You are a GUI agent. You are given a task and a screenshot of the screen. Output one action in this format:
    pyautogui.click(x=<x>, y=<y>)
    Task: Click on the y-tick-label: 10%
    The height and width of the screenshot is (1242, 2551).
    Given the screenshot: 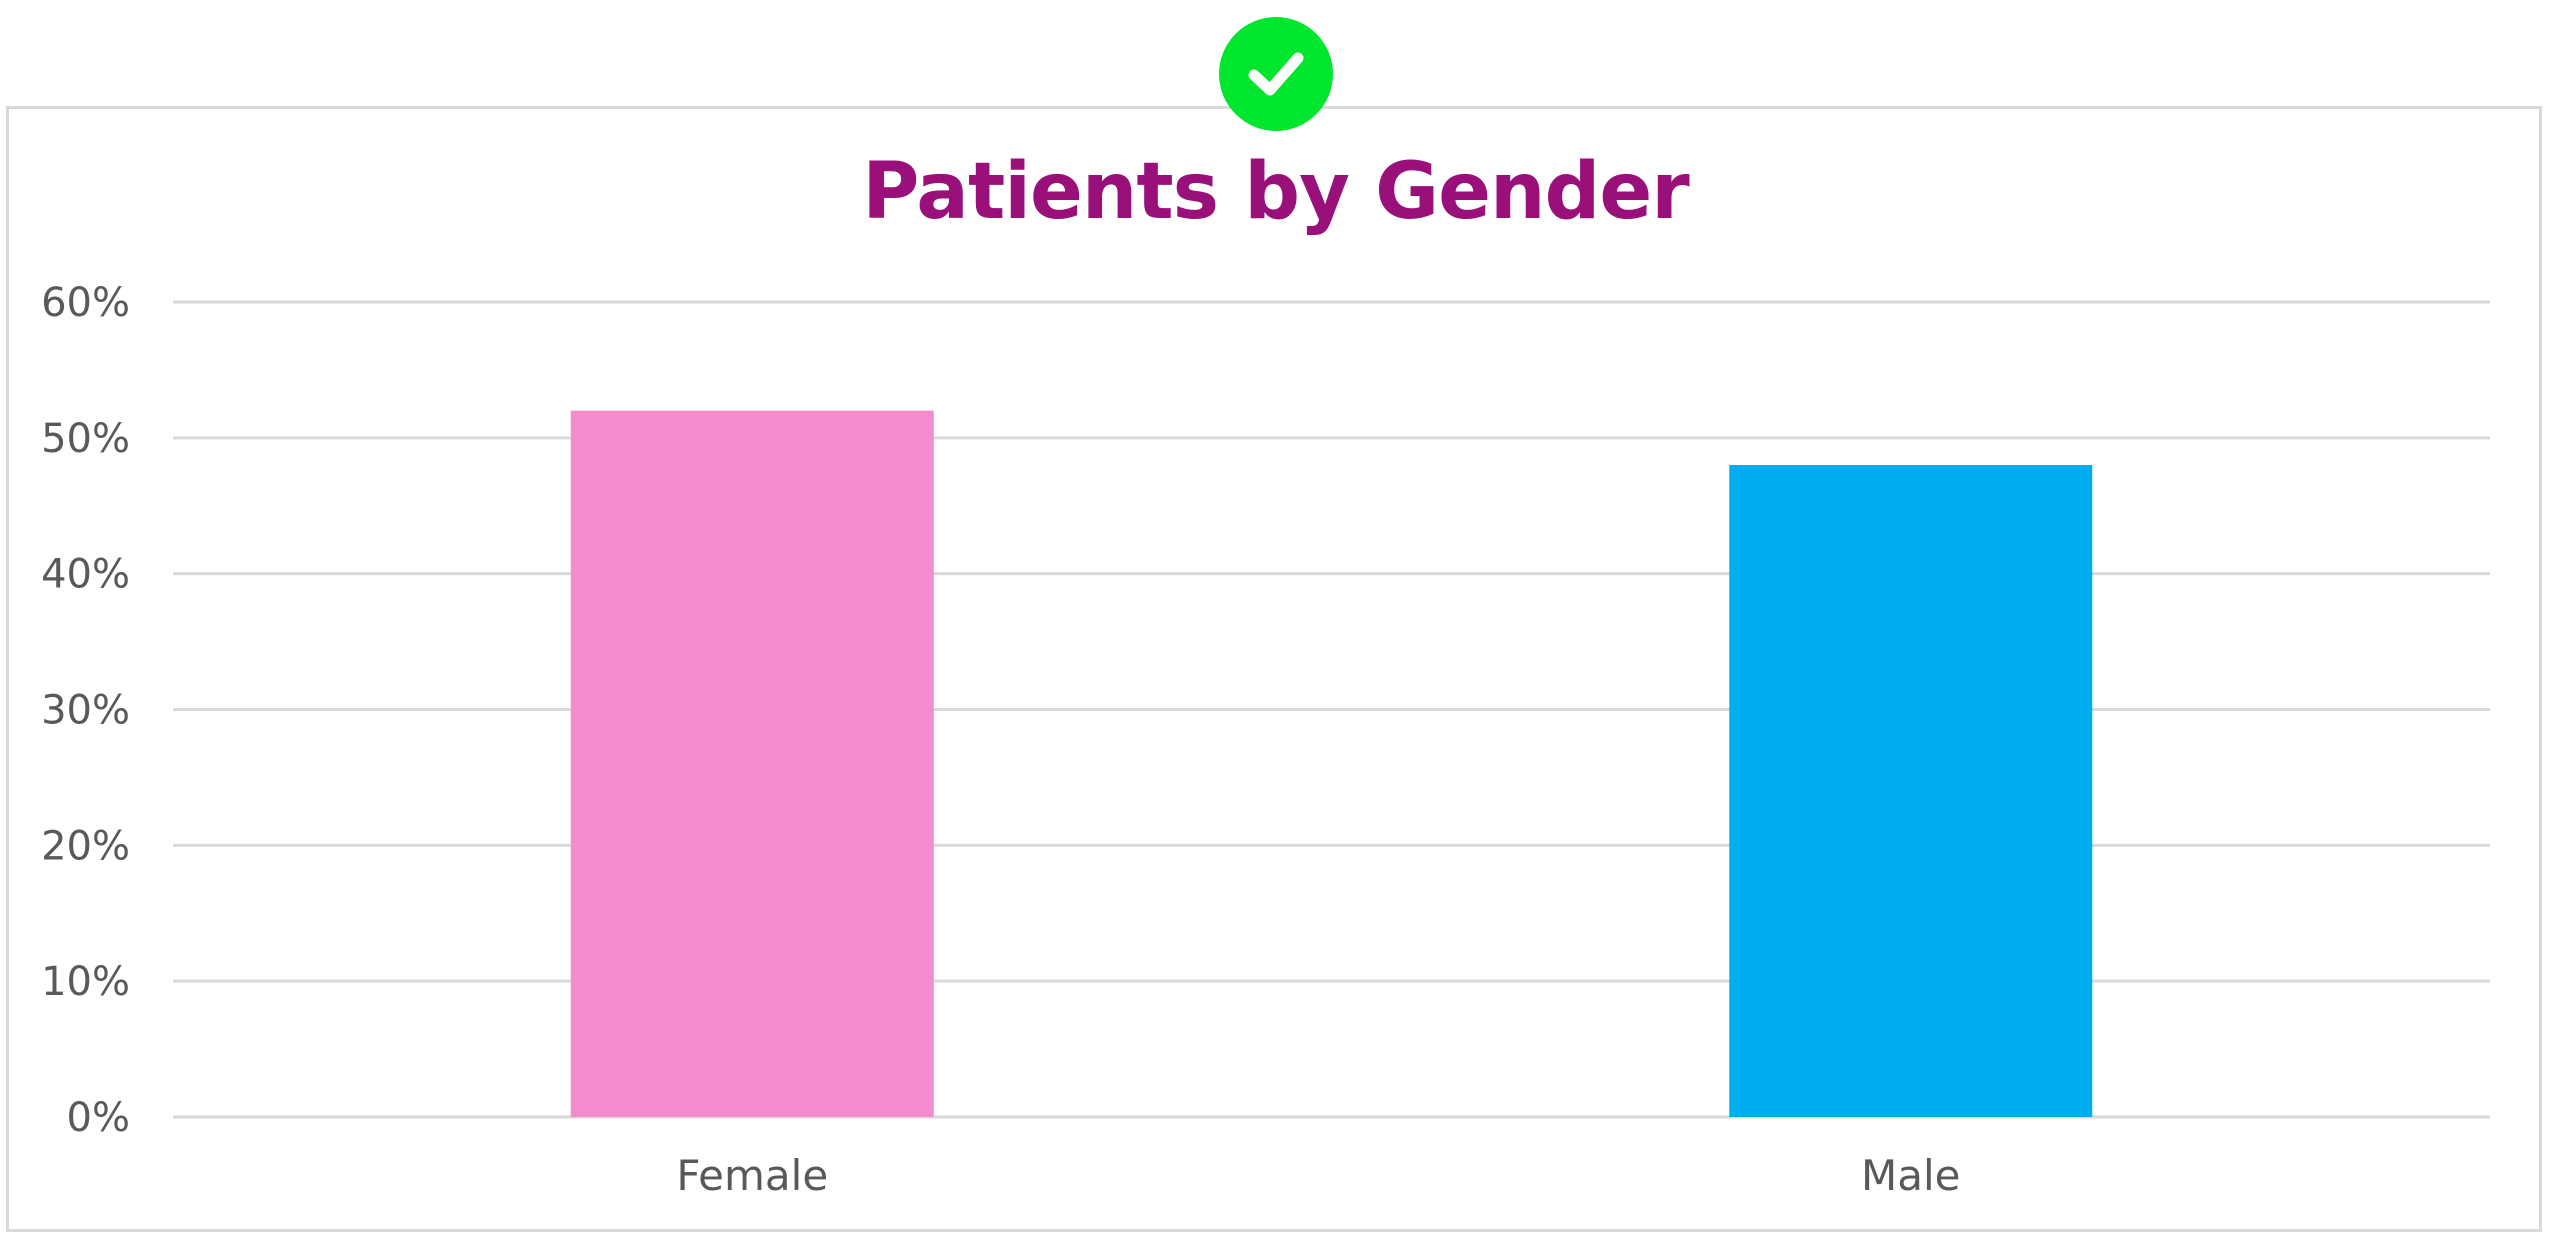 What is the action you would take?
    pyautogui.click(x=85, y=982)
    